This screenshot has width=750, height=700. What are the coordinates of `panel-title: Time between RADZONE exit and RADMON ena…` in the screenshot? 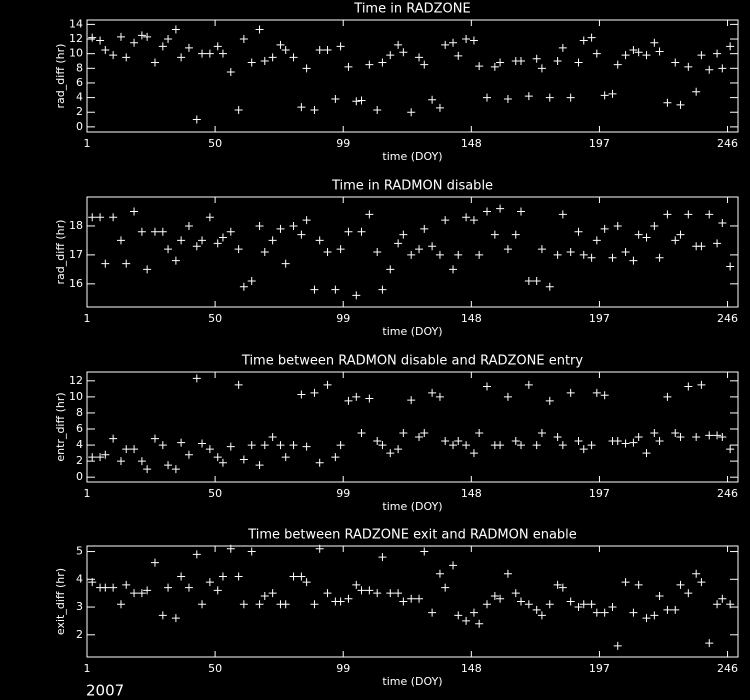 It's located at (412, 535).